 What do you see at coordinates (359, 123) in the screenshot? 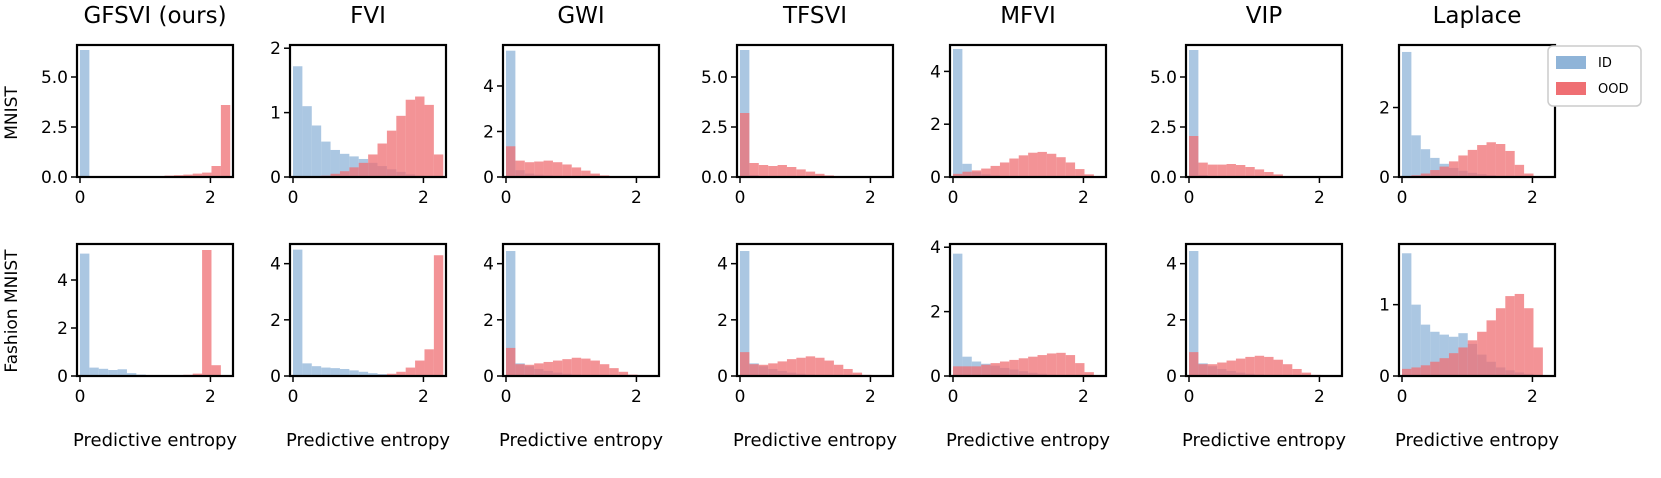
I see `panel-r0-c1: 0 2 0 1 2` at bounding box center [359, 123].